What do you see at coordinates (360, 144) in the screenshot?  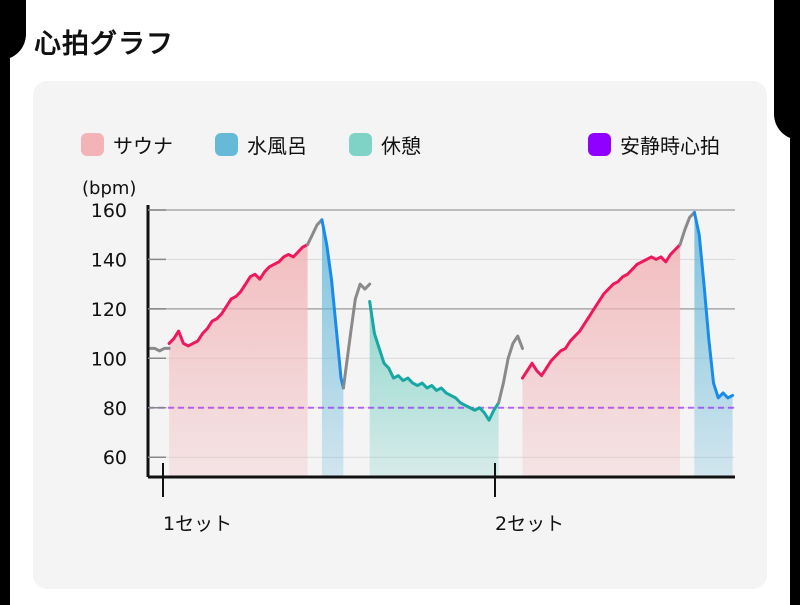 I see `legend-swatch-rest` at bounding box center [360, 144].